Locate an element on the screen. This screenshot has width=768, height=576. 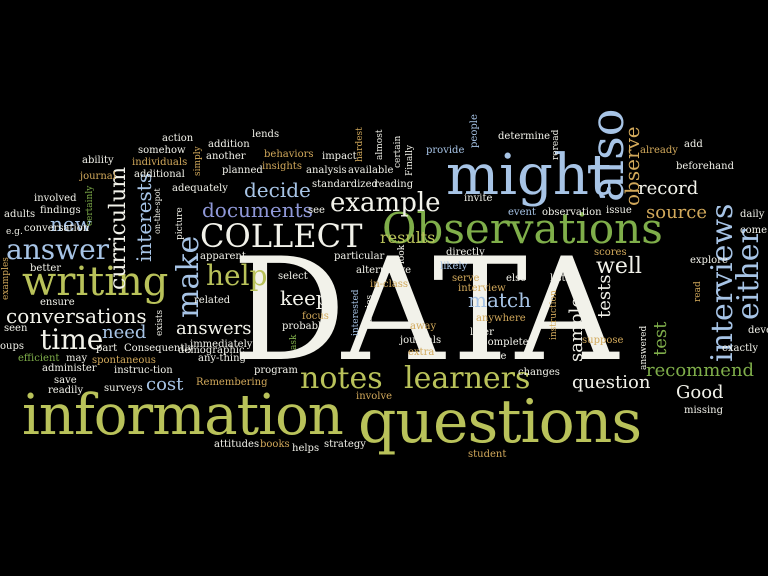
word-well: well is located at coordinates (619, 266).